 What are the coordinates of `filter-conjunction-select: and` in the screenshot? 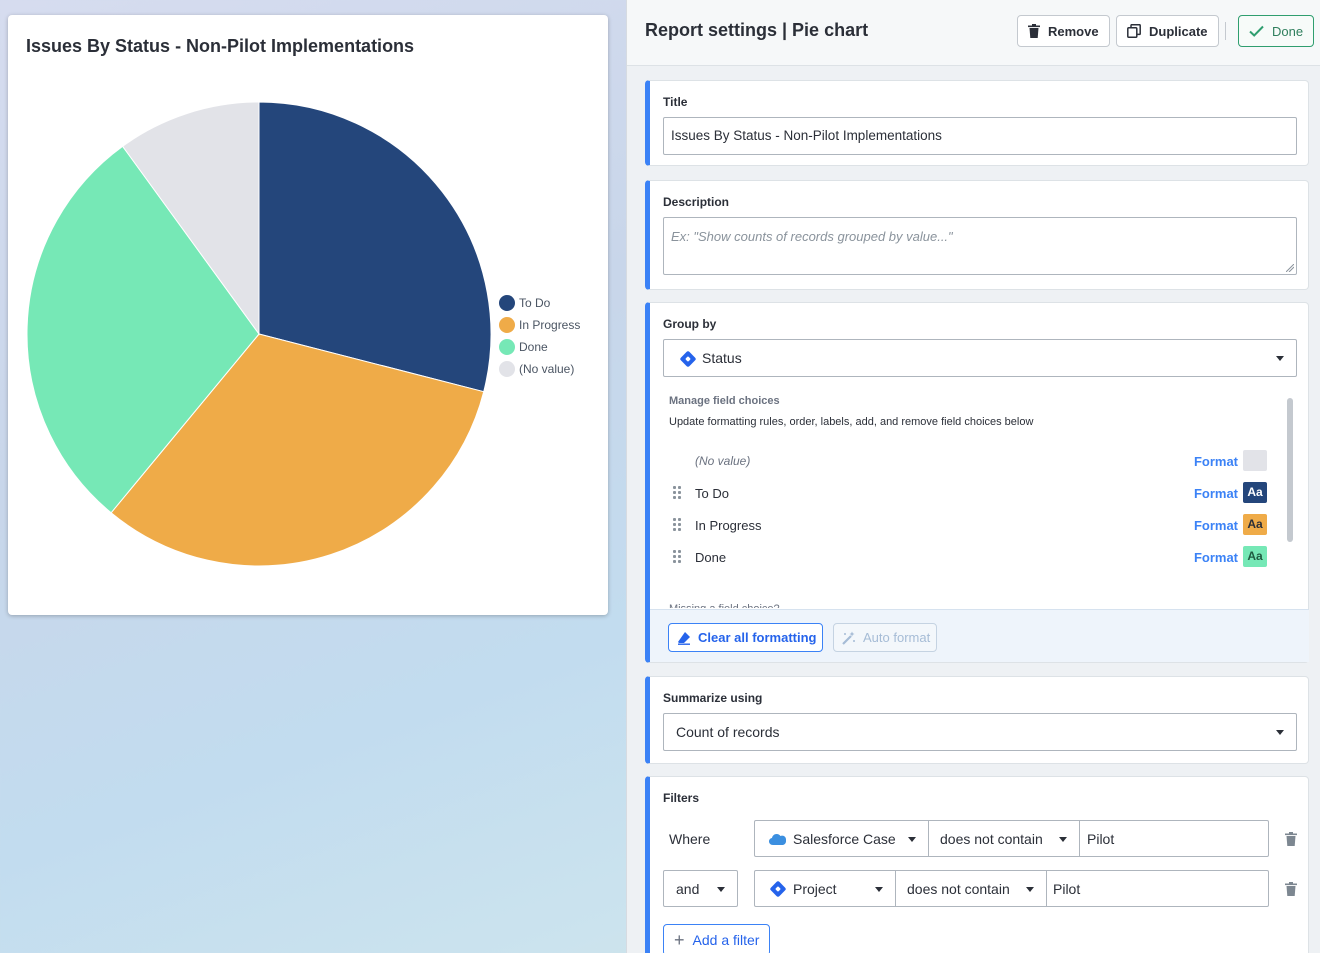 It's located at (700, 888).